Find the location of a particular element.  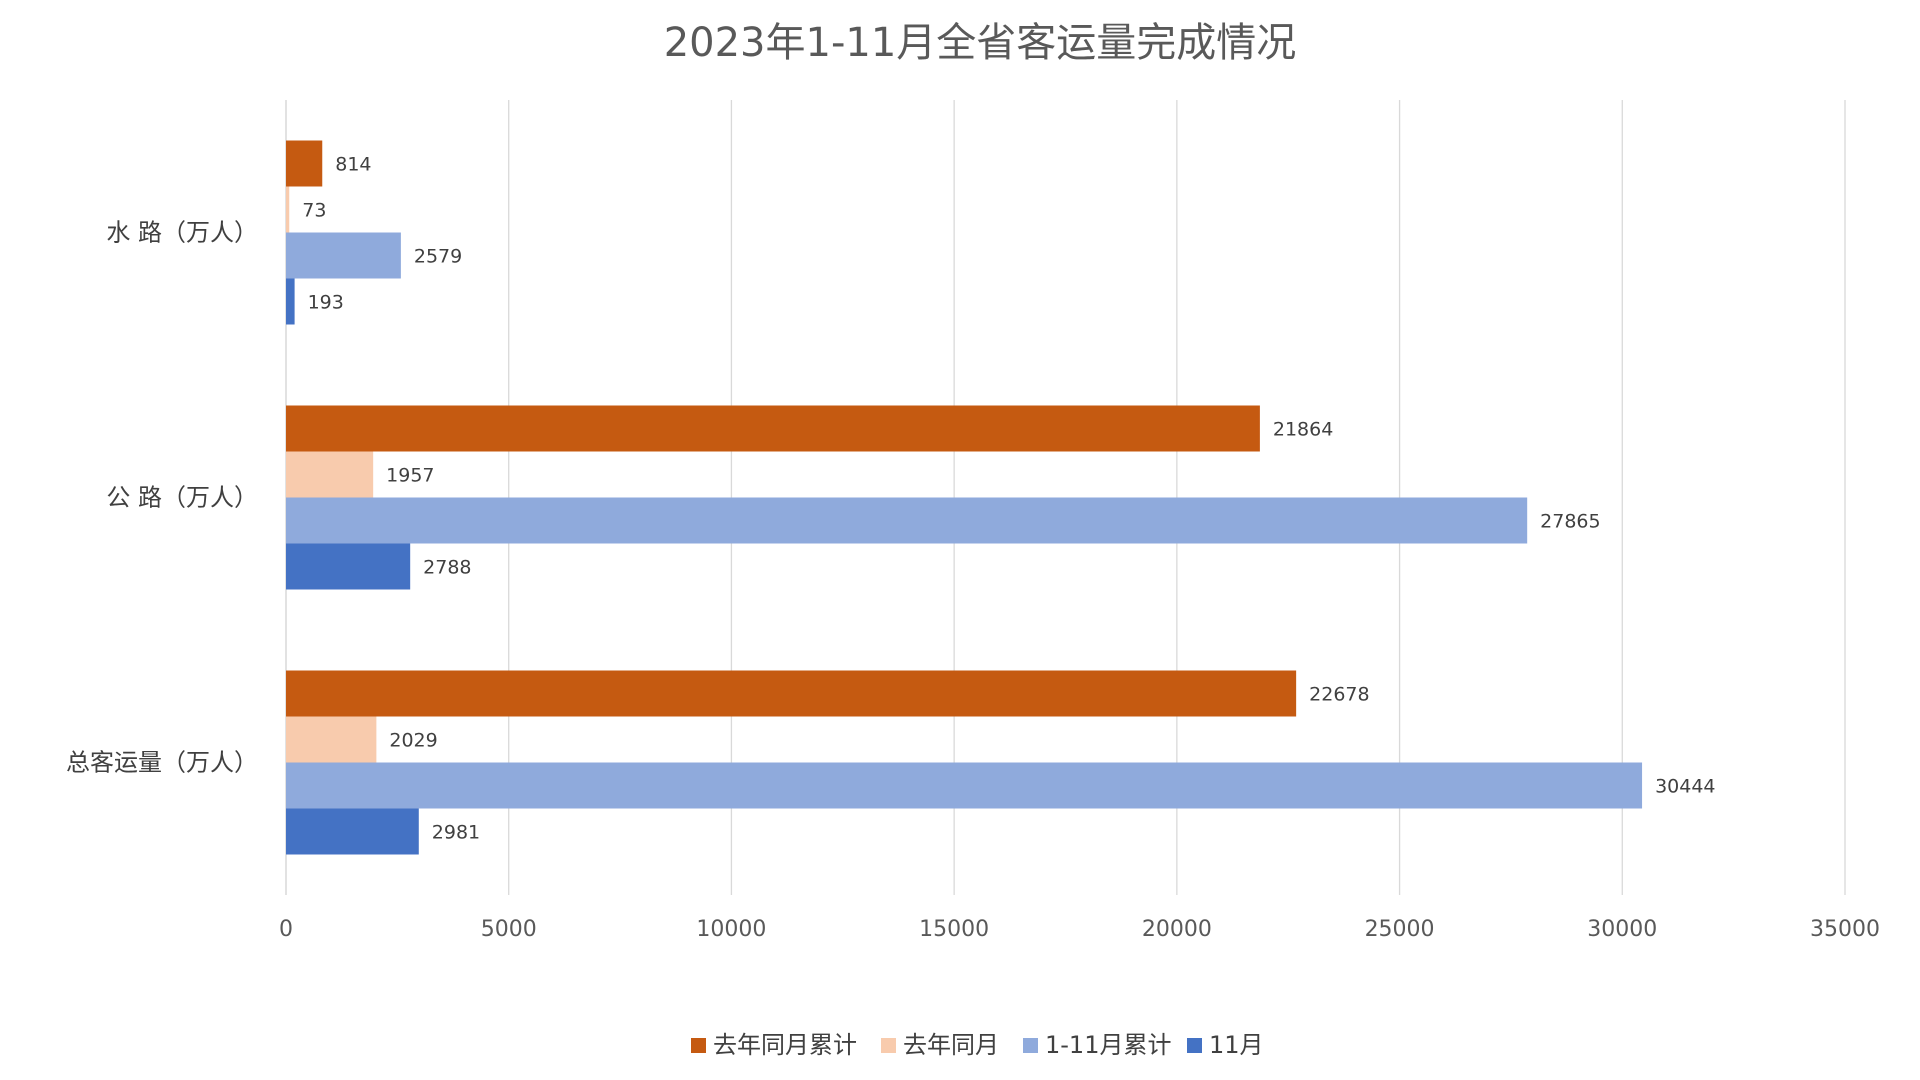

category-label: 水 路（万人） is located at coordinates (182, 233).